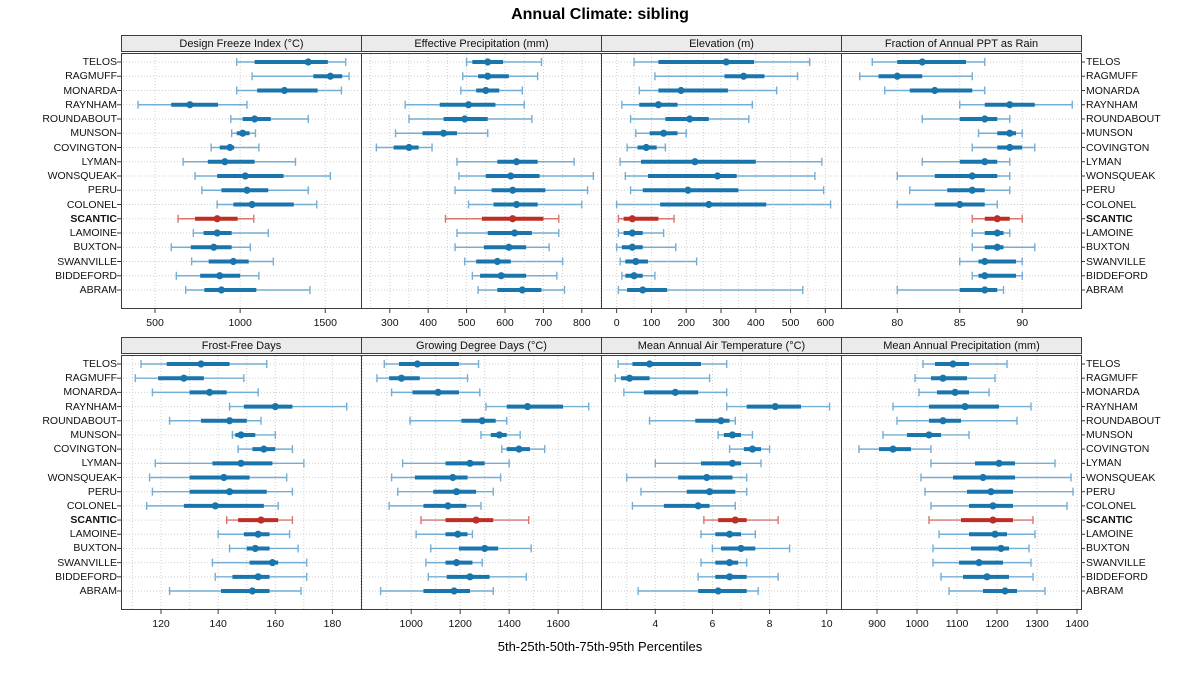 Image resolution: width=1200 pixels, height=675 pixels. What do you see at coordinates (85, 147) in the screenshot?
I see `station-label-left-covington: COVINGTON` at bounding box center [85, 147].